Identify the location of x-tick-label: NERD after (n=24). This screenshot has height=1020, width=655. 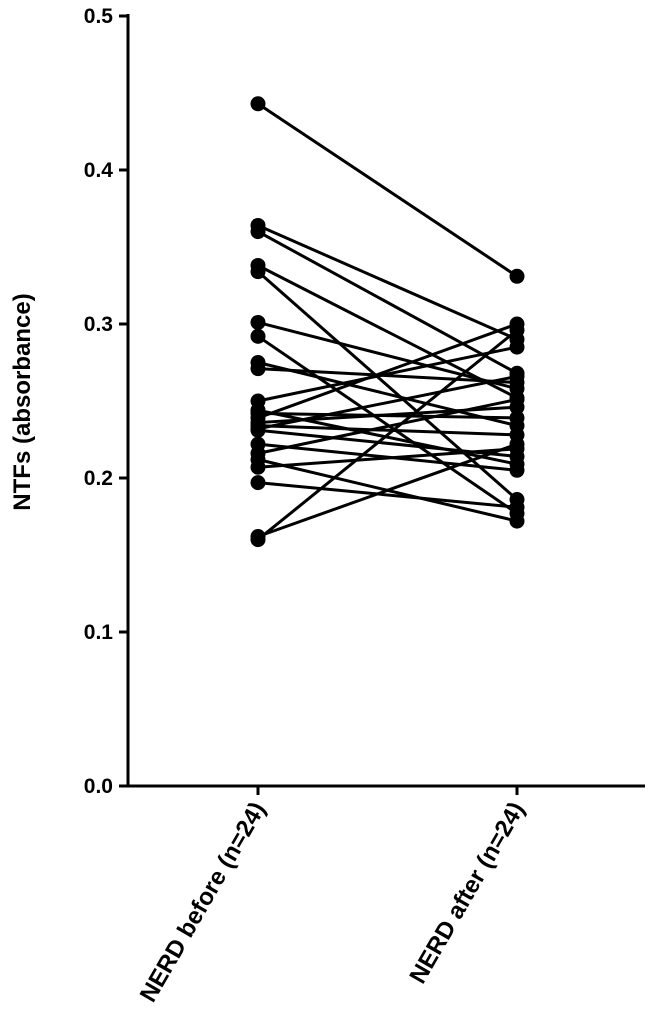
(467, 893).